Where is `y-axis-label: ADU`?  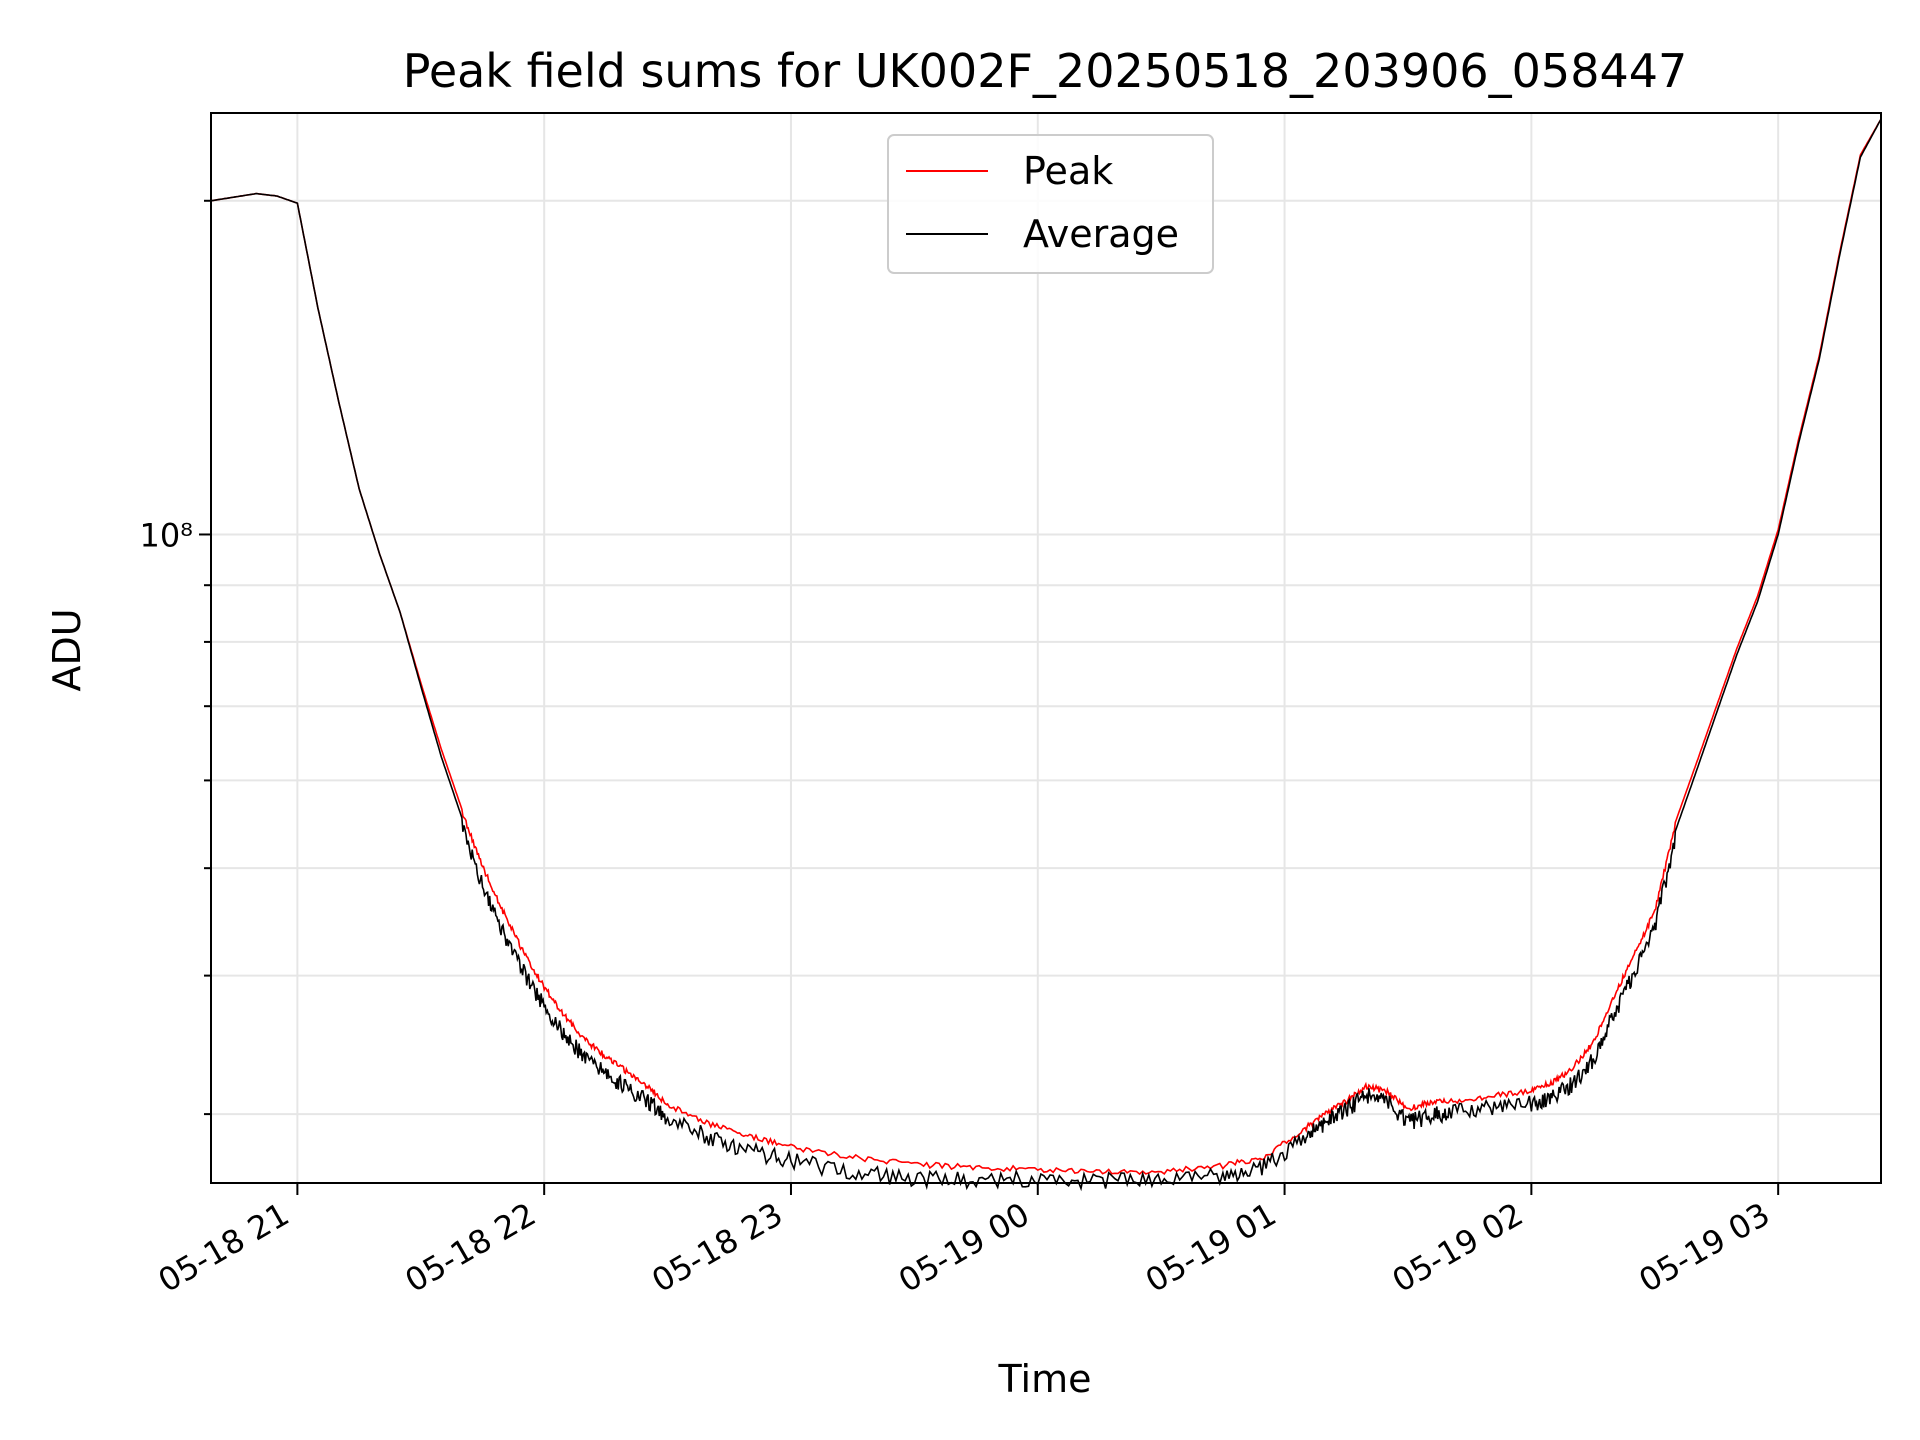 y-axis-label: ADU is located at coordinates (67, 649).